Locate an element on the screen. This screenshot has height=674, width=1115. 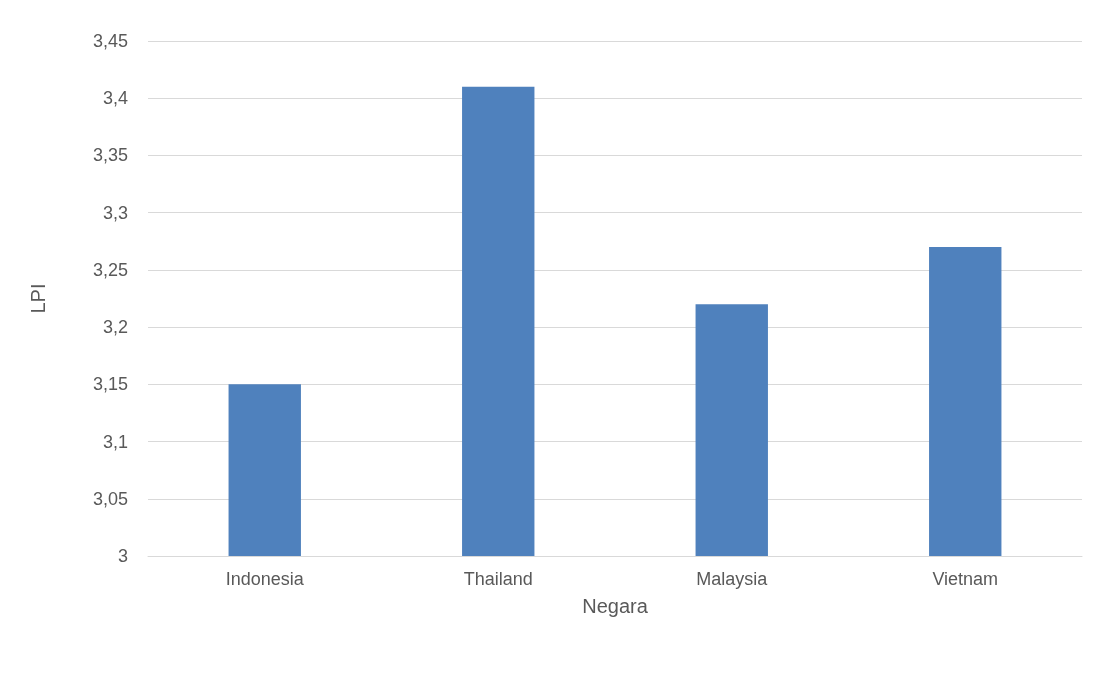
x-tick-label: Malaysia is located at coordinates (732, 579).